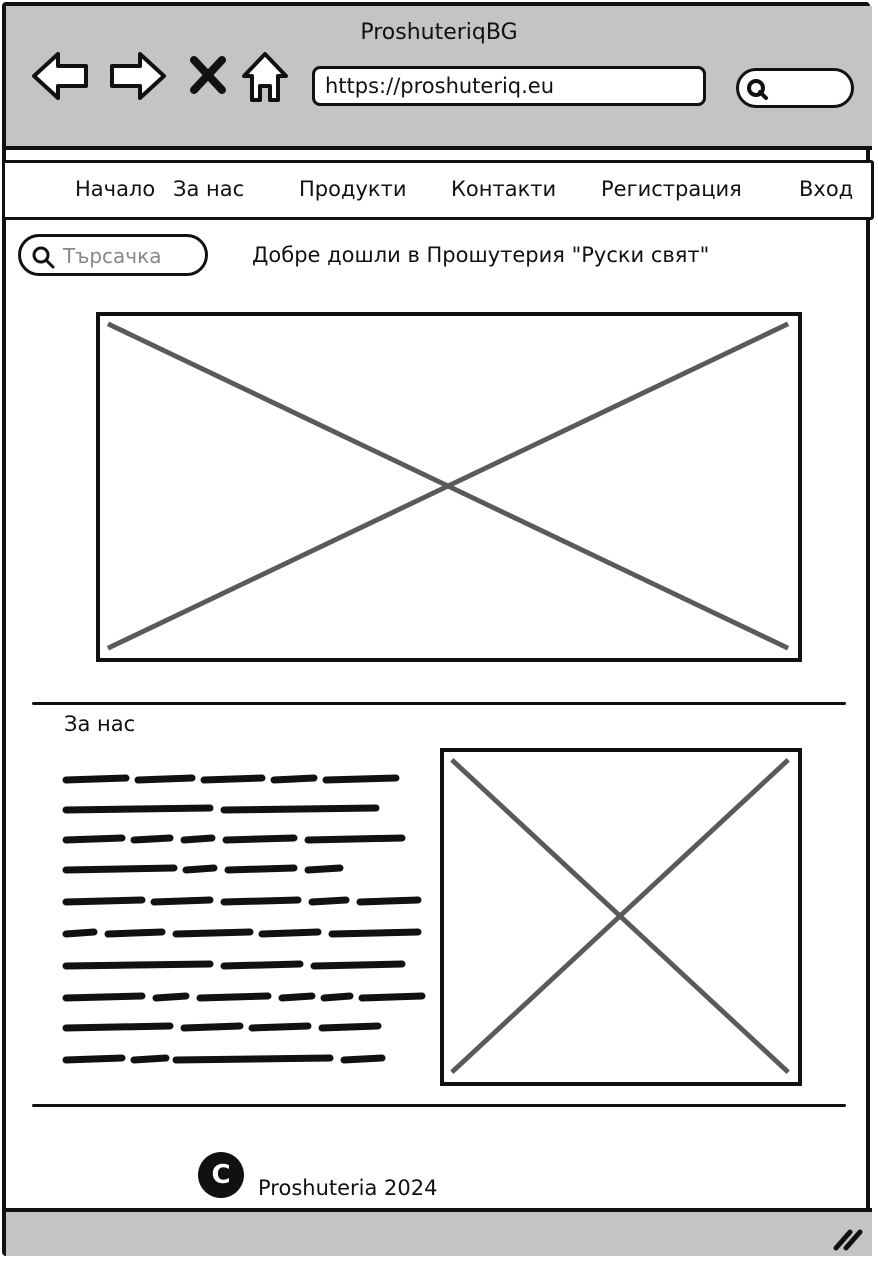  I want to click on placeholder-text-scribble, so click(244, 919).